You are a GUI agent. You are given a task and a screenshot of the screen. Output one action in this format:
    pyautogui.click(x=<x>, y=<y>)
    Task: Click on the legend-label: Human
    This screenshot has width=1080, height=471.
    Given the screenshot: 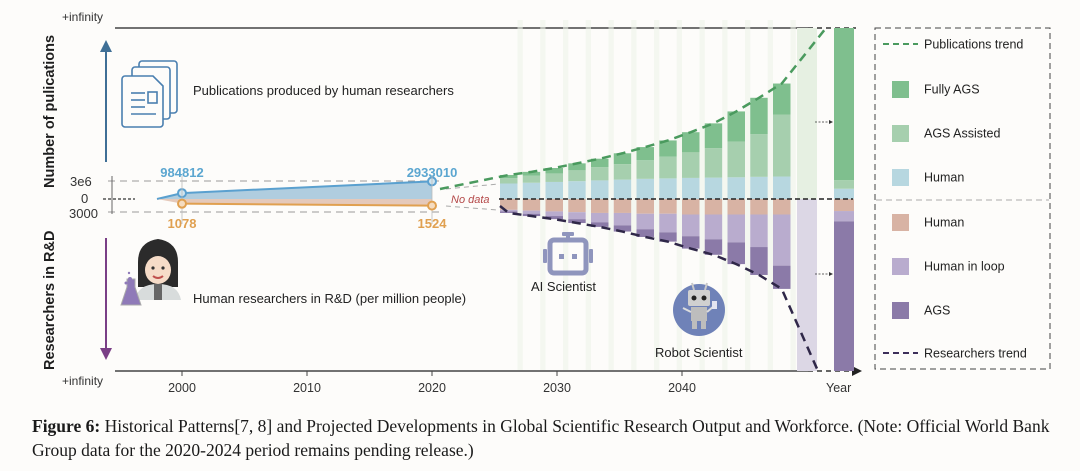 What is the action you would take?
    pyautogui.click(x=944, y=178)
    